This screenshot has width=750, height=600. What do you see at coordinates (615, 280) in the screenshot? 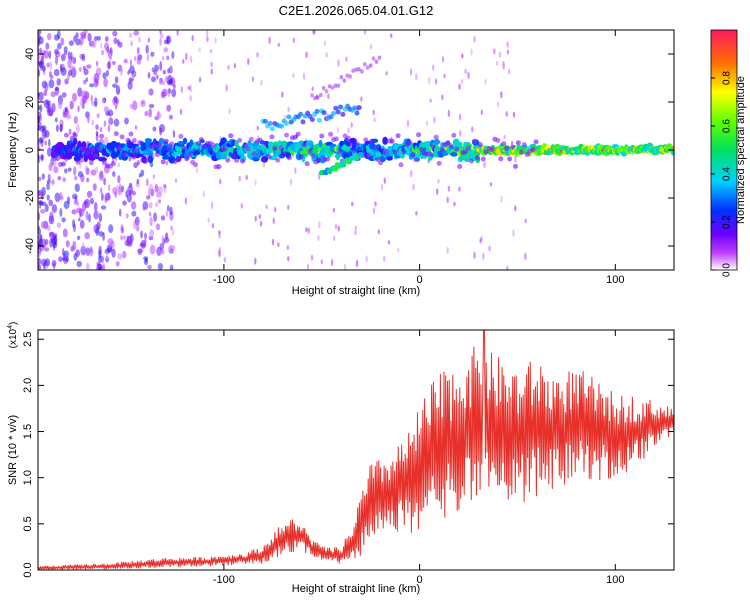
I see `spectrogram-x-tick-label: 100` at bounding box center [615, 280].